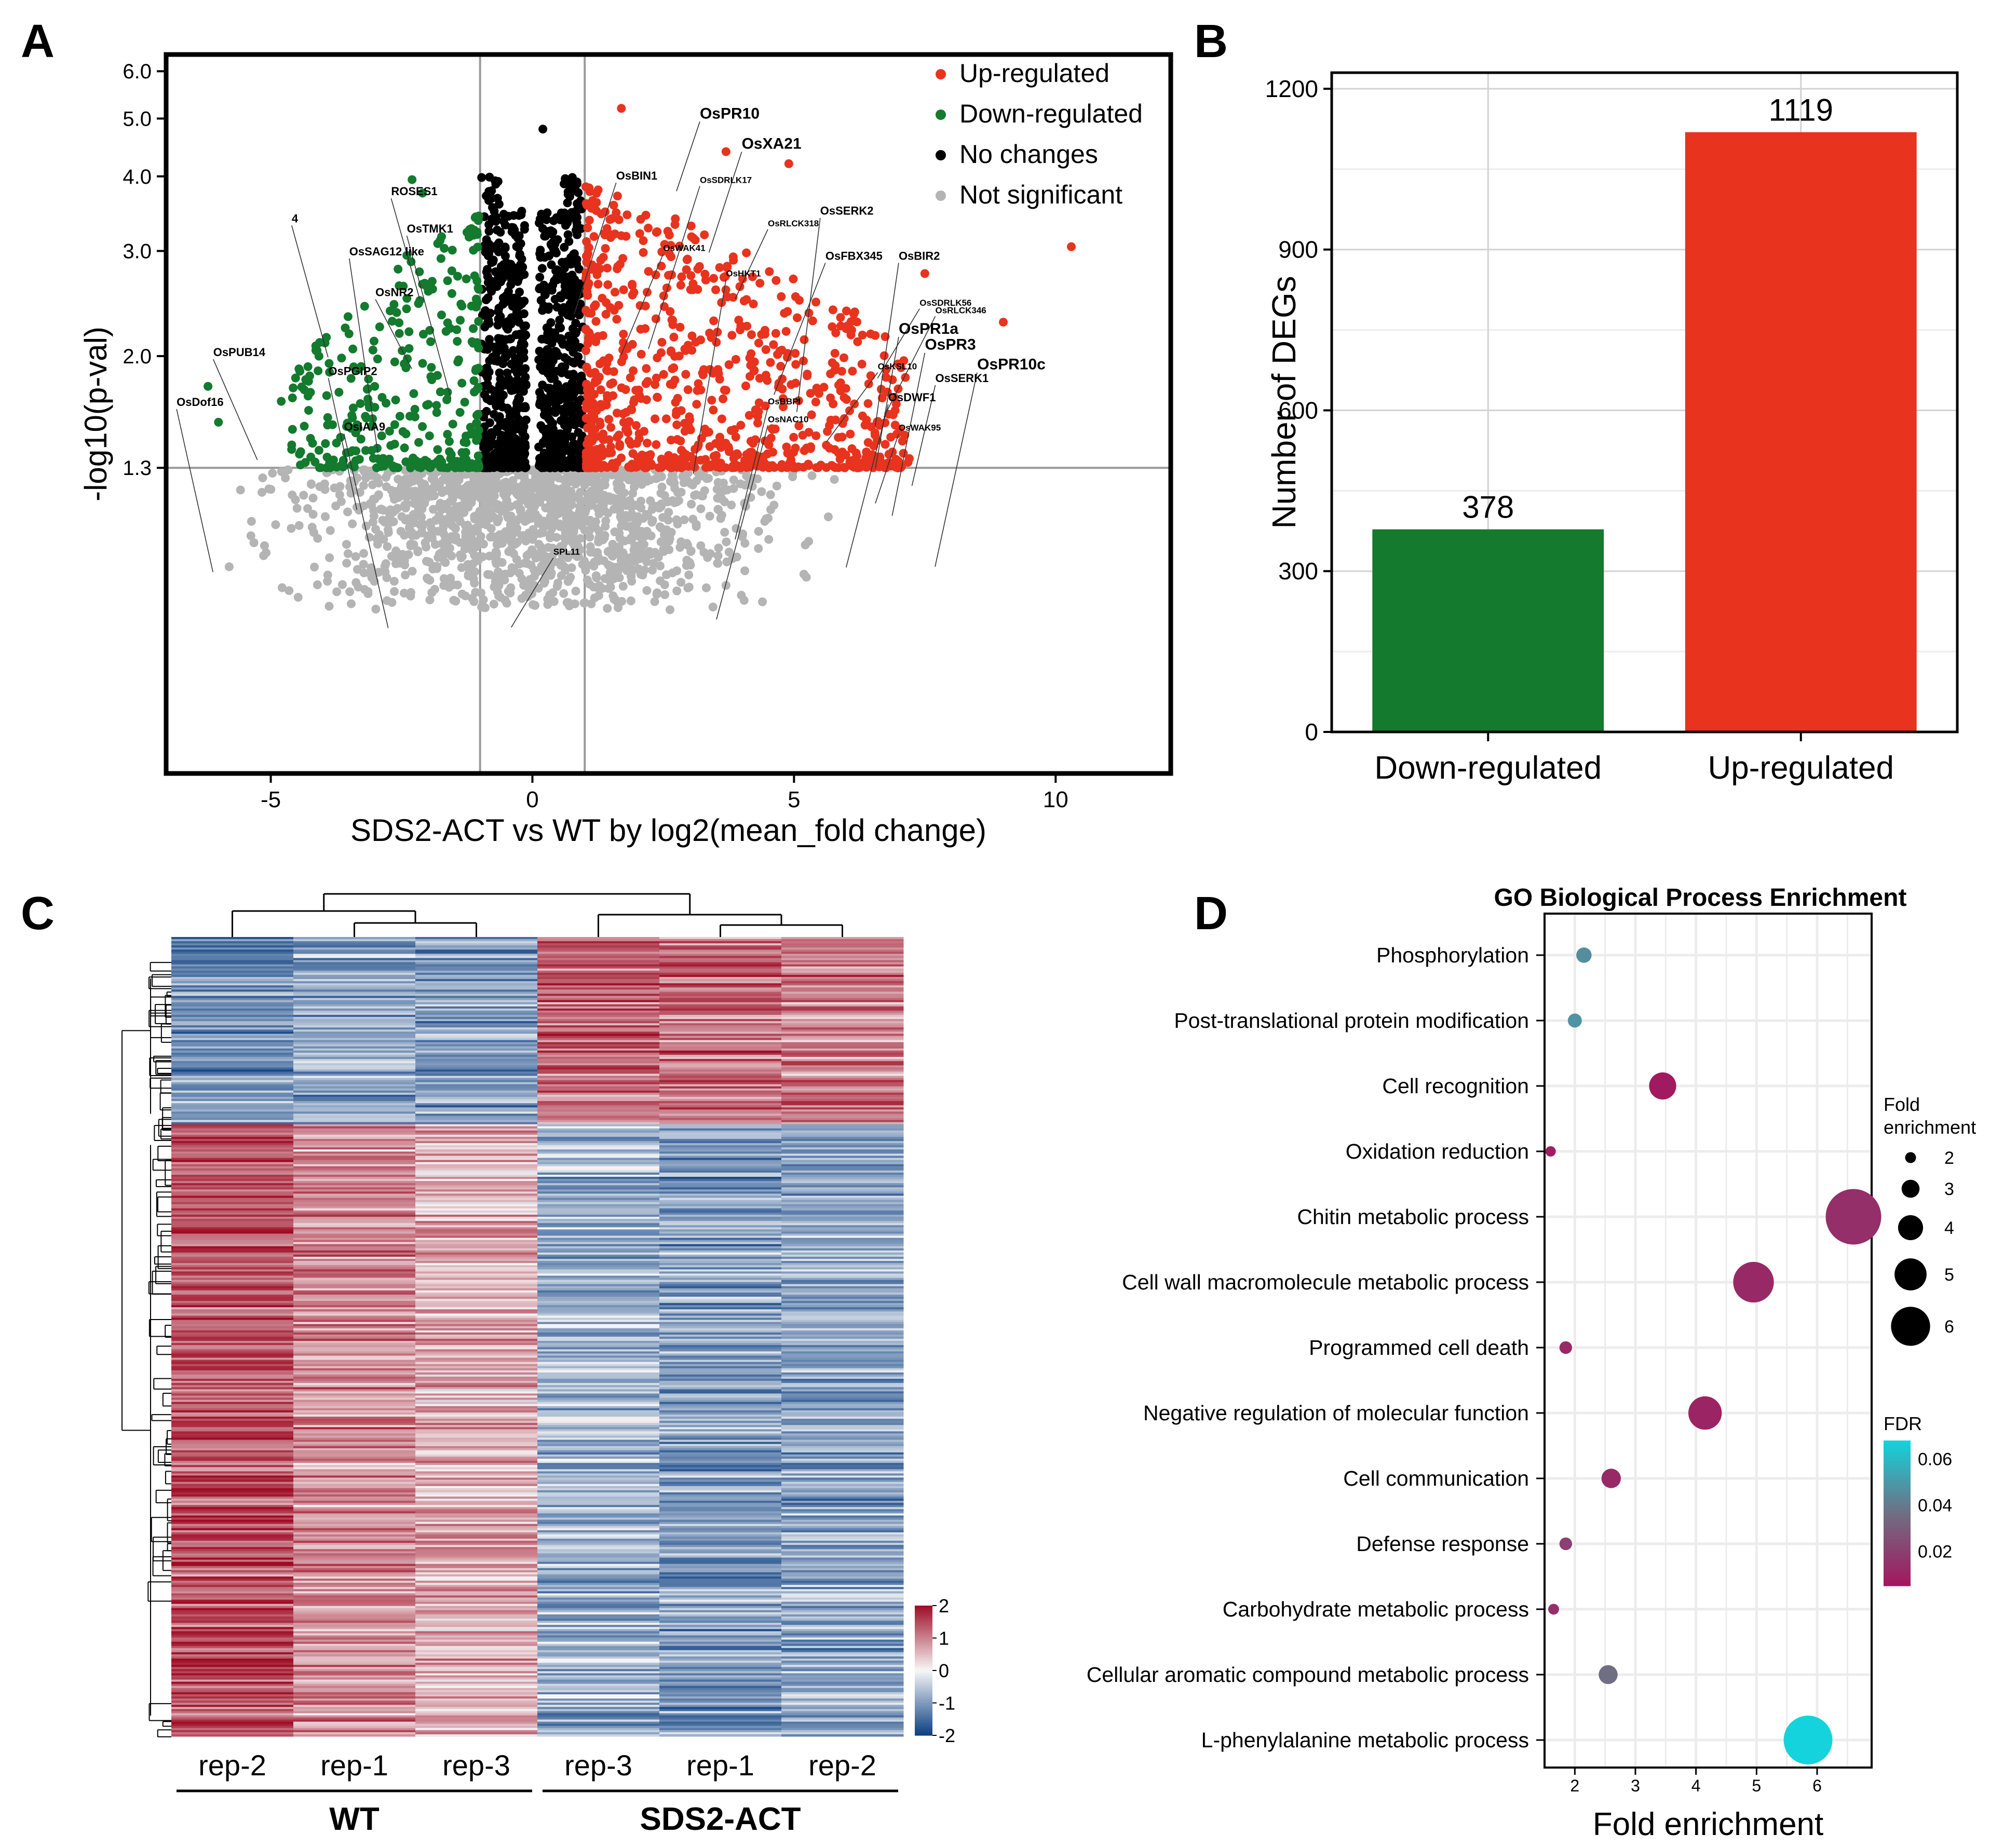 The width and height of the screenshot is (1990, 1848). Describe the element at coordinates (1211, 42) in the screenshot. I see `panel-label-b: B` at that location.